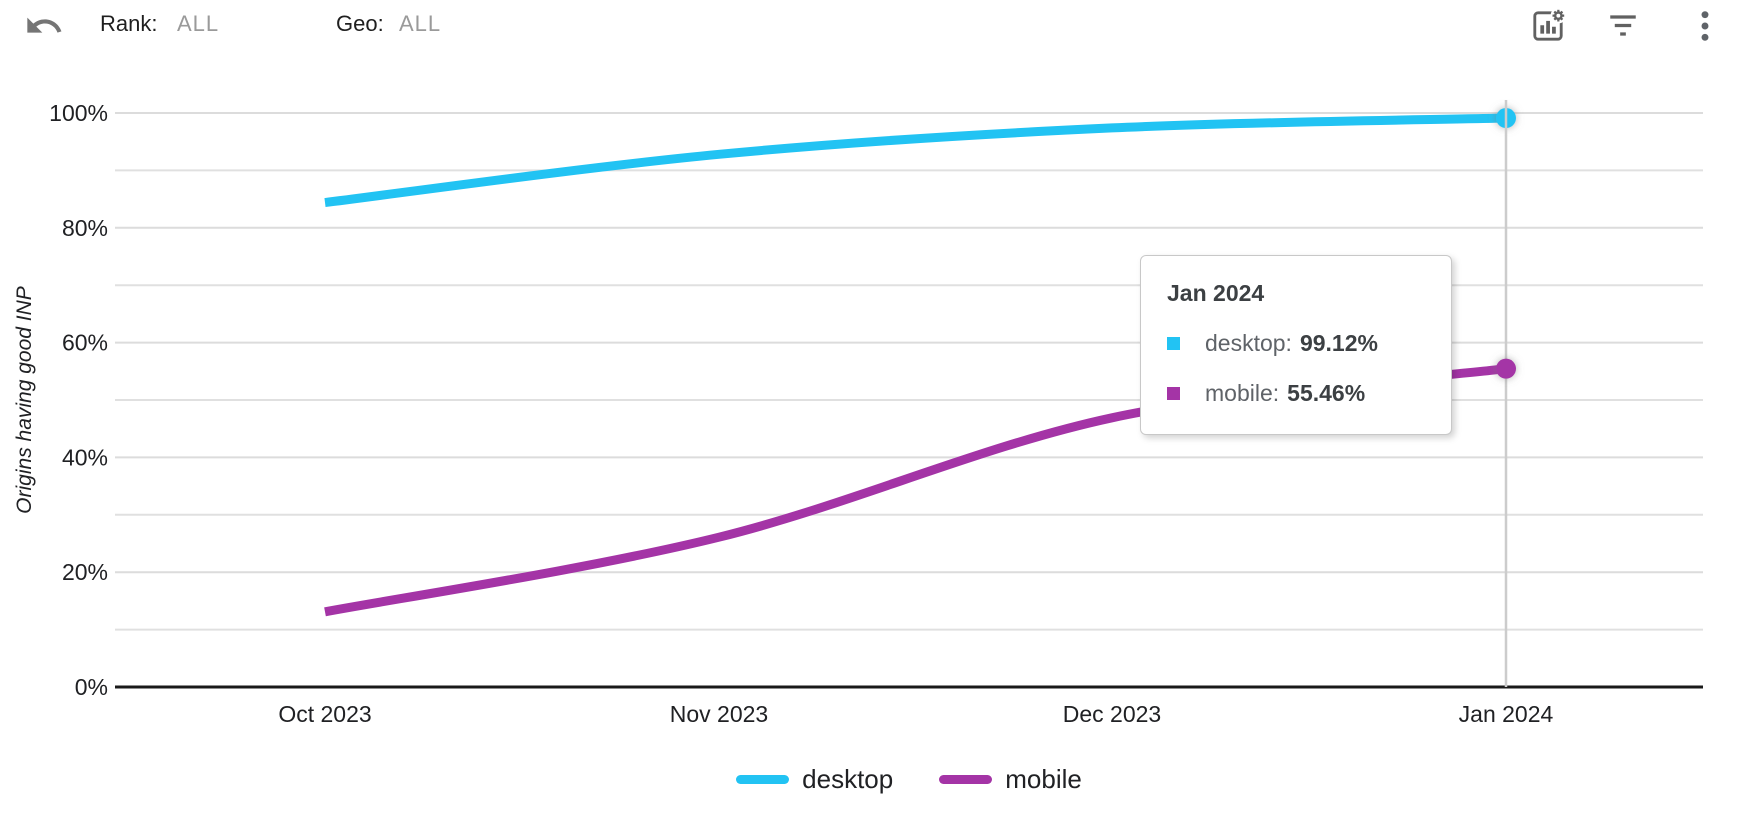 This screenshot has height=826, width=1752. I want to click on geo-filter-value: ALL, so click(420, 23).